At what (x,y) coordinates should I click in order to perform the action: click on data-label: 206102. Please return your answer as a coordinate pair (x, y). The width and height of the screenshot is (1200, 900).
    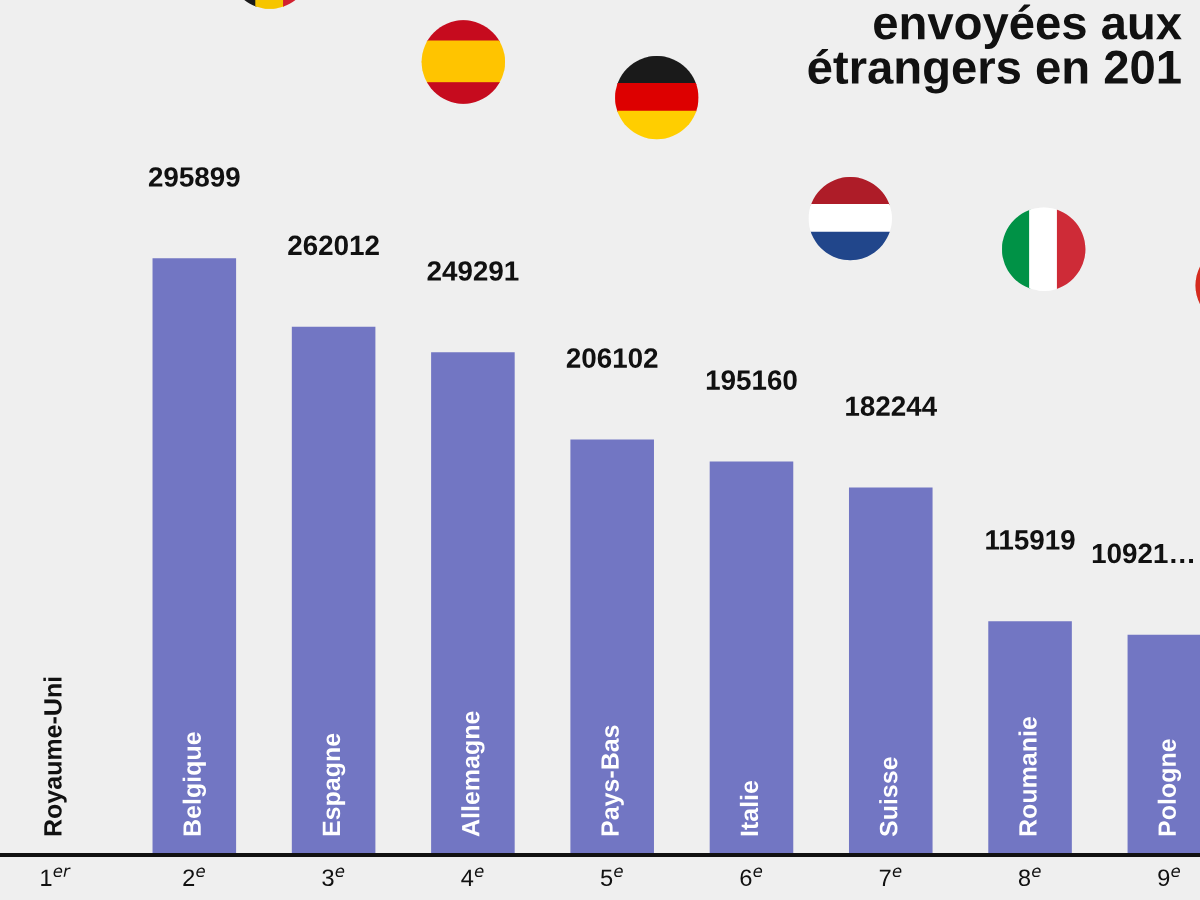
    Looking at the image, I should click on (612, 358).